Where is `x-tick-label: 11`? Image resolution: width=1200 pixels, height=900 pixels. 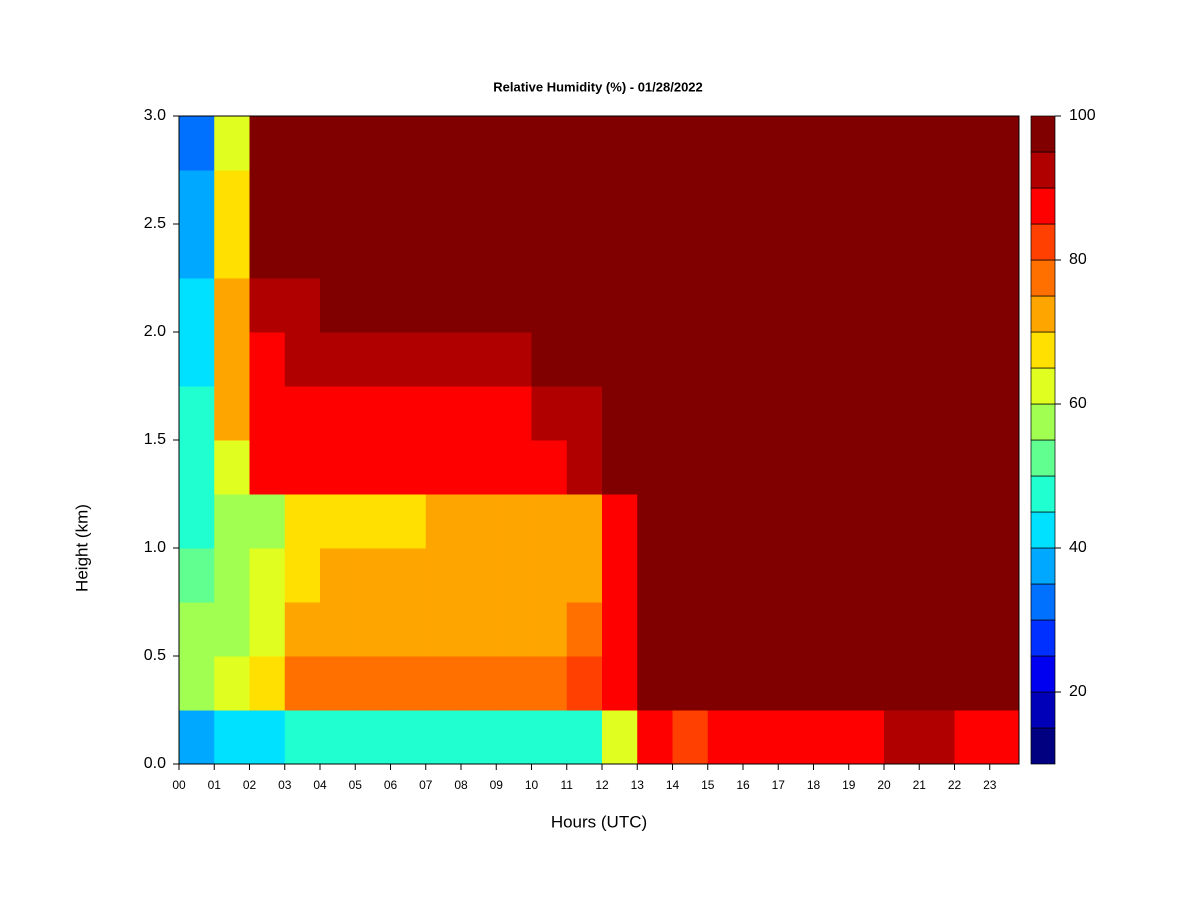 x-tick-label: 11 is located at coordinates (567, 785).